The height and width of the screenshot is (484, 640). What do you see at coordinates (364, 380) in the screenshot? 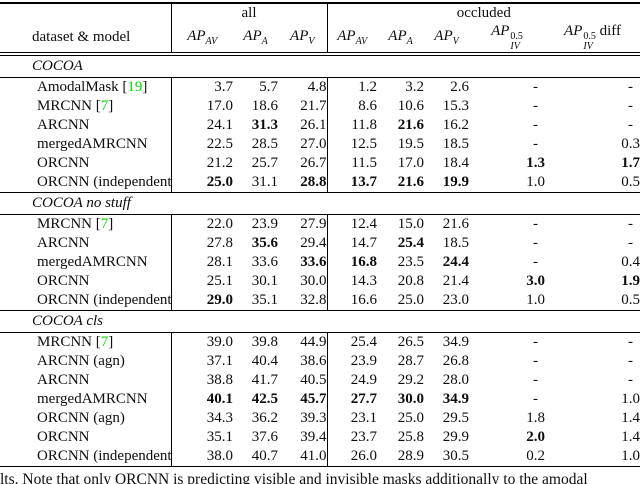
I see `value-cell: 24.9` at bounding box center [364, 380].